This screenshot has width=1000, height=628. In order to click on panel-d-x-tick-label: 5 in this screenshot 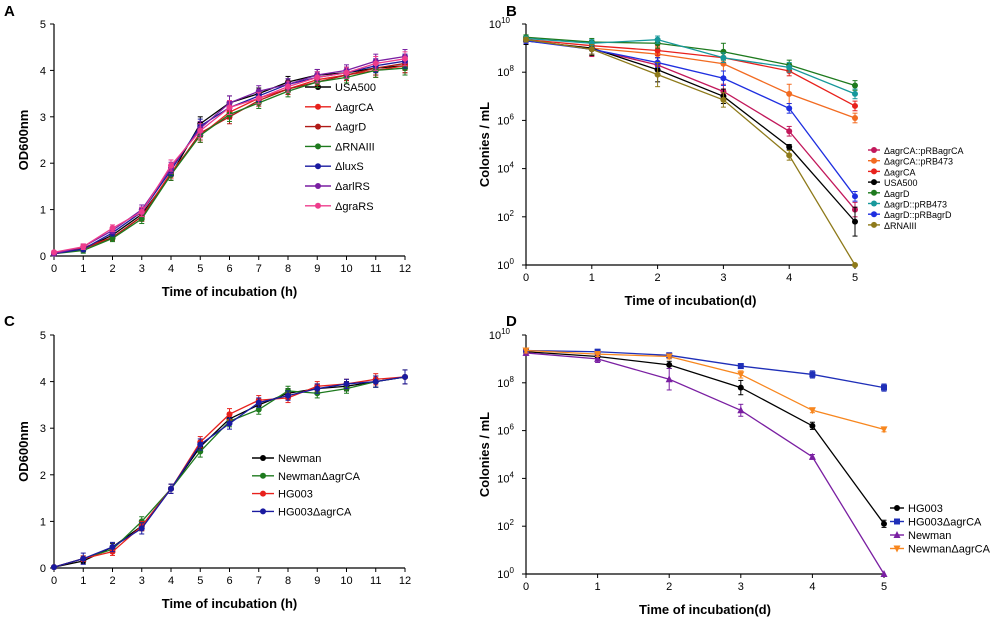, I will do `click(884, 587)`.